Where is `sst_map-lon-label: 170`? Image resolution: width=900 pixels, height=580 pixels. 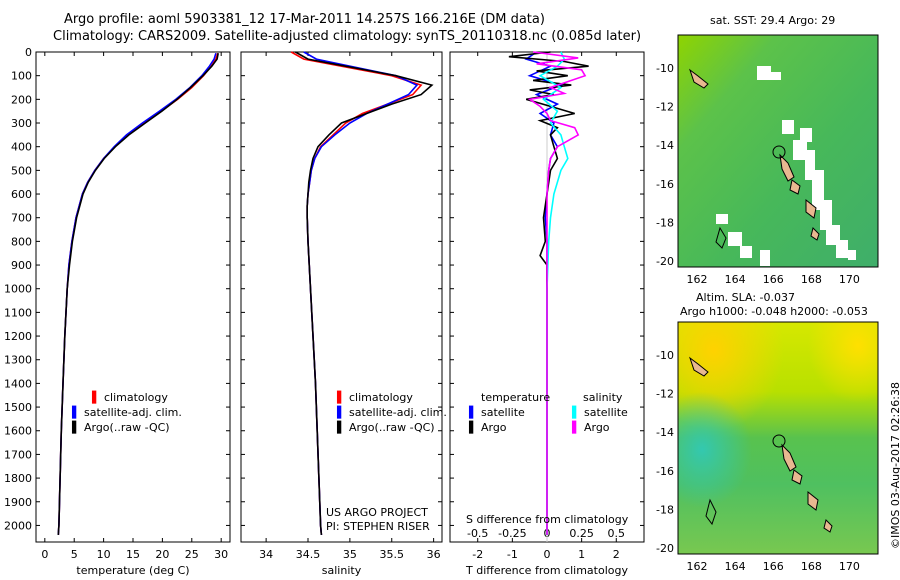 sst_map-lon-label: 170 is located at coordinates (849, 279).